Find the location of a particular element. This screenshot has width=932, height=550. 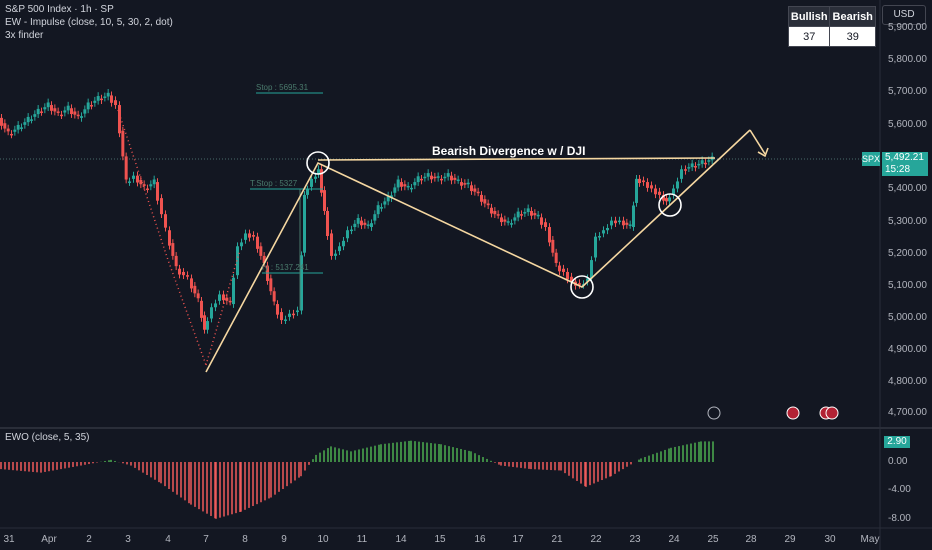

ew-dotted-line is located at coordinates (162, 237).